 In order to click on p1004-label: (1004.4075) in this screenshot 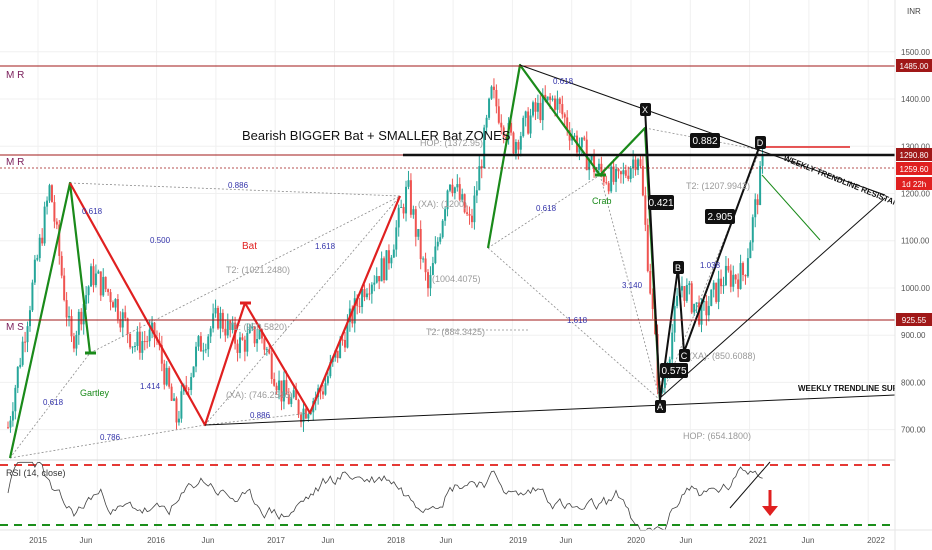, I will do `click(456, 279)`.